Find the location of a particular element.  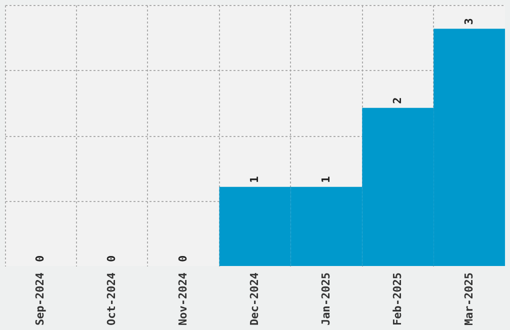

x-tick-label: Feb-2025 is located at coordinates (397, 299).